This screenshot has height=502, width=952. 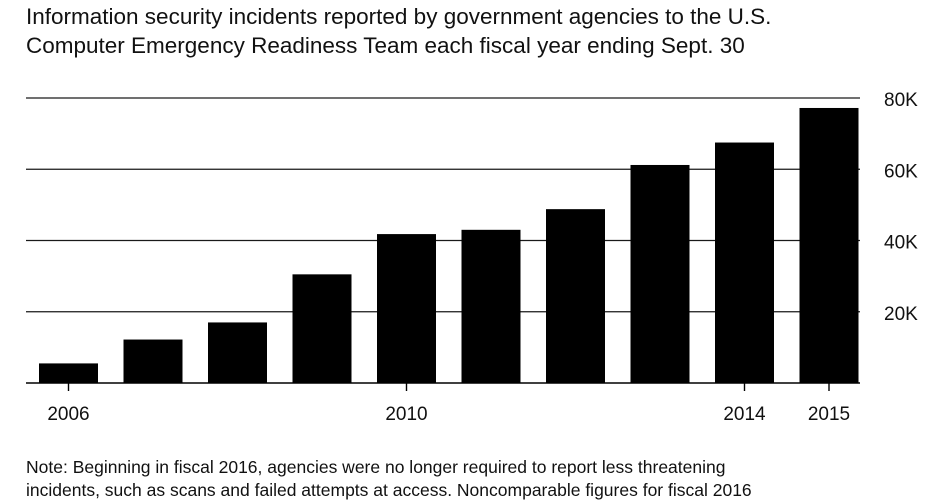 What do you see at coordinates (829, 414) in the screenshot?
I see `x-tick-label: 2015` at bounding box center [829, 414].